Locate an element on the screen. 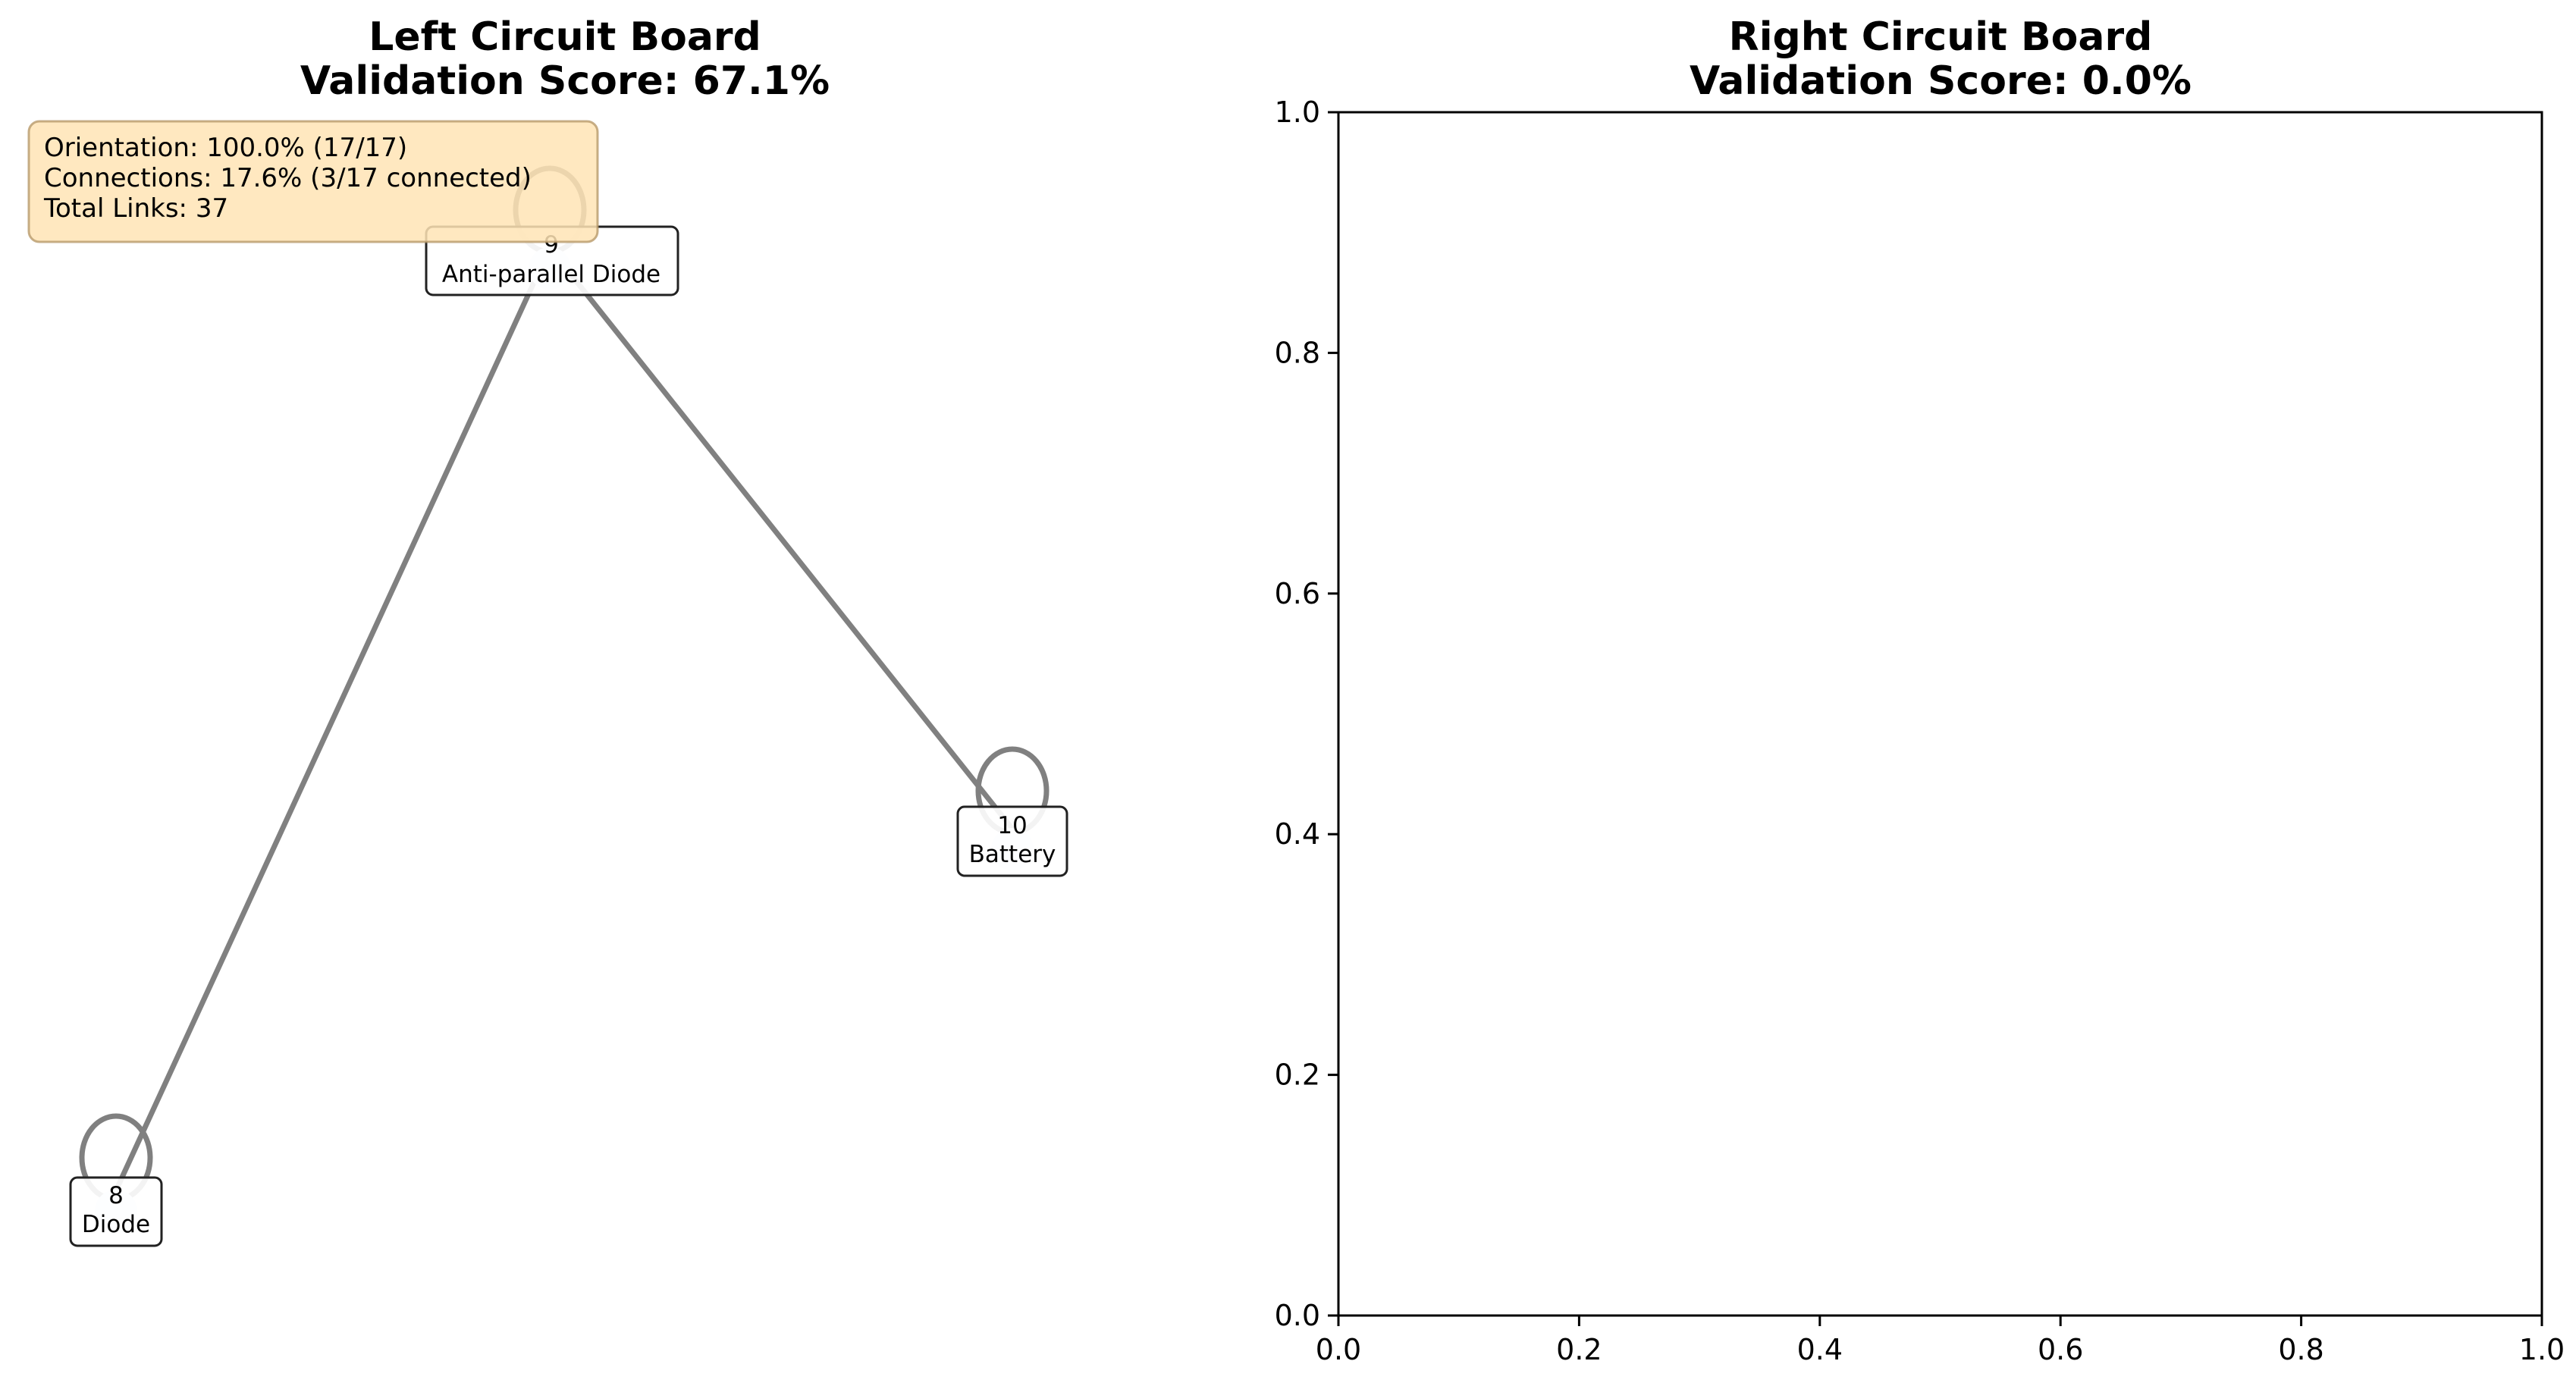  stats-orientation: Orientation: 100.0% (17/17) is located at coordinates (225, 148).